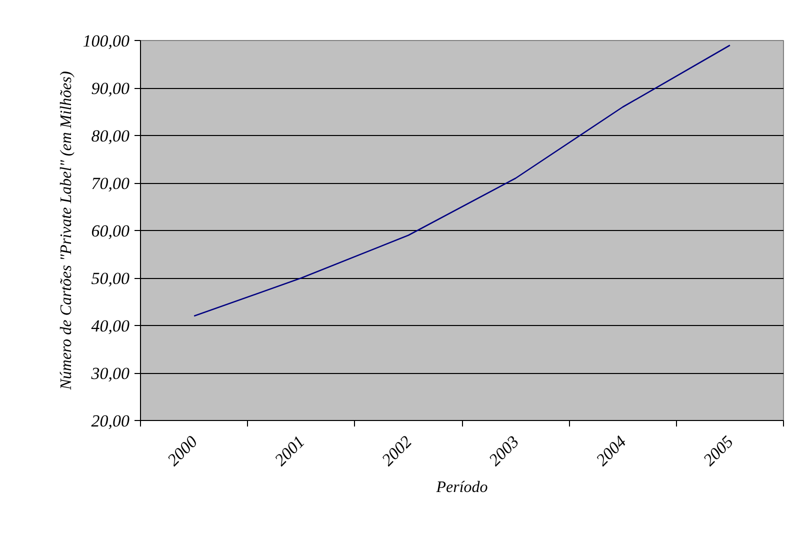 The width and height of the screenshot is (786, 539). What do you see at coordinates (110, 88) in the screenshot?
I see `y-tick-label: 90,00` at bounding box center [110, 88].